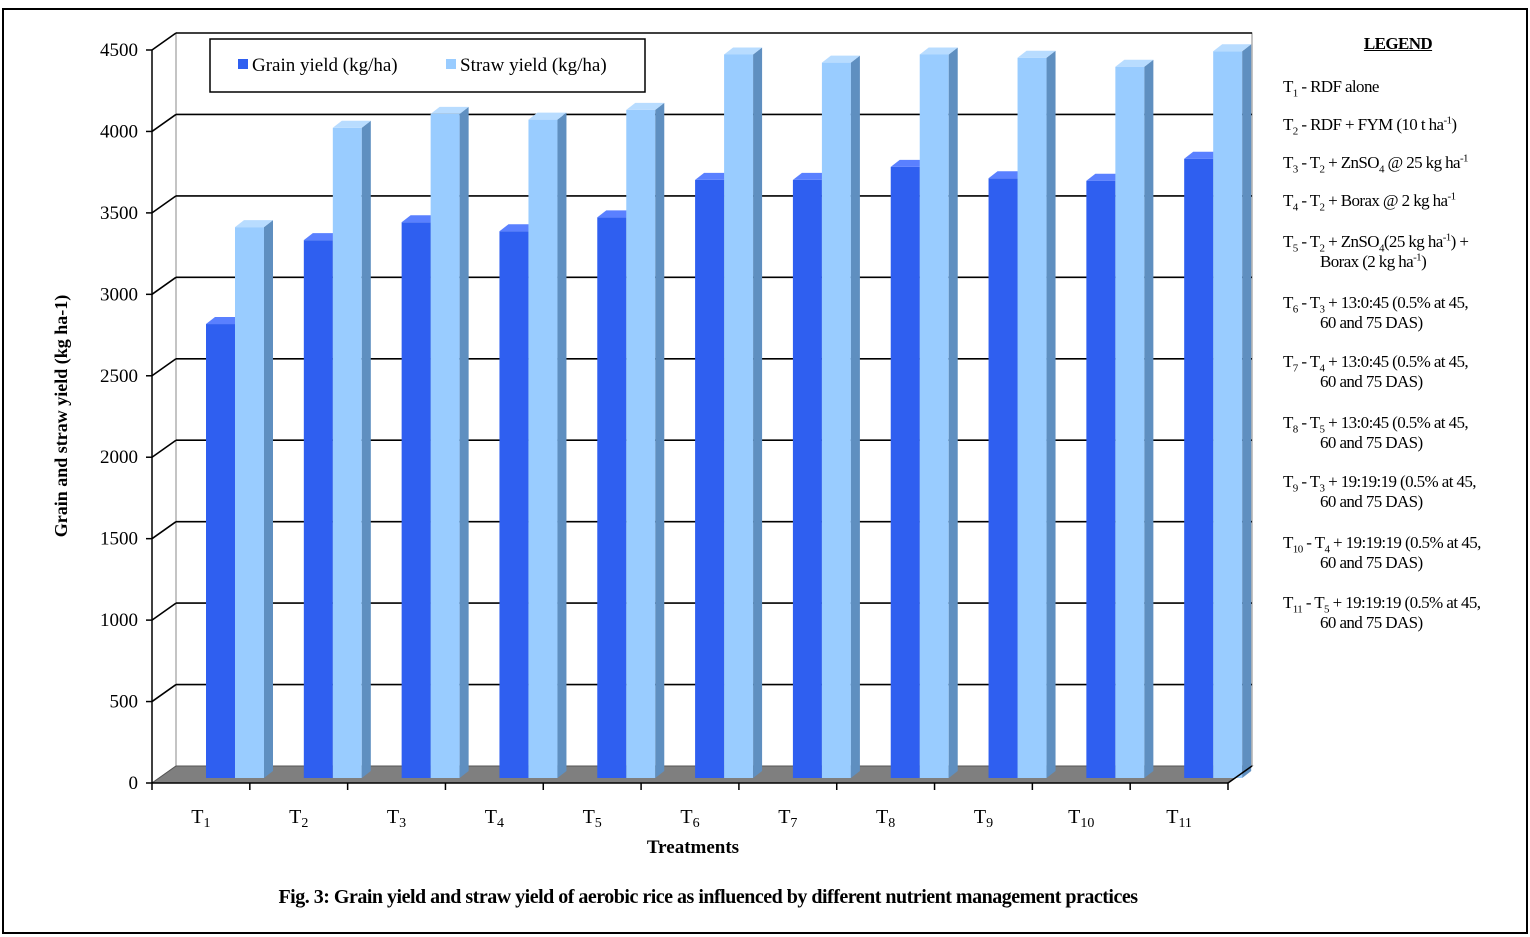  I want to click on series-legend-box, so click(427, 65).